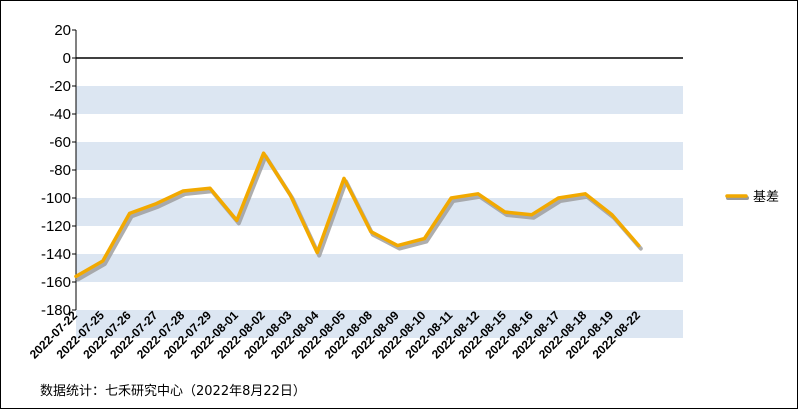  Describe the element at coordinates (766, 197) in the screenshot. I see `legend-label: 基差` at that location.